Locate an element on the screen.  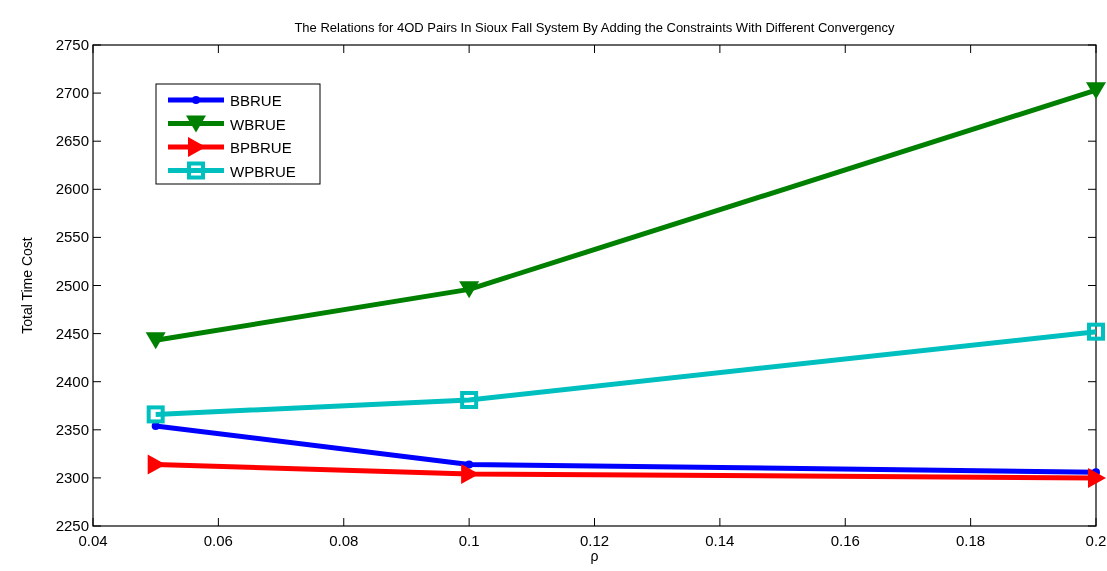
y-tick-label: 2300 is located at coordinates (72, 477).